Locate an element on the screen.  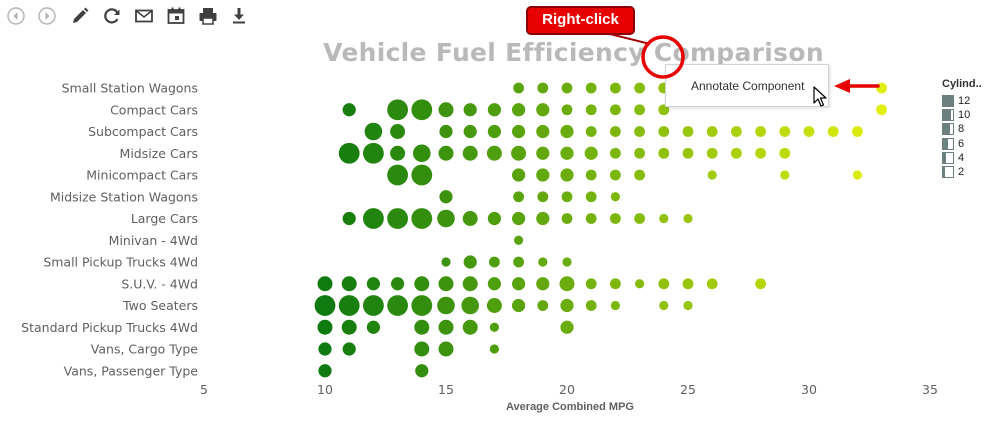
print-button is located at coordinates (208, 16).